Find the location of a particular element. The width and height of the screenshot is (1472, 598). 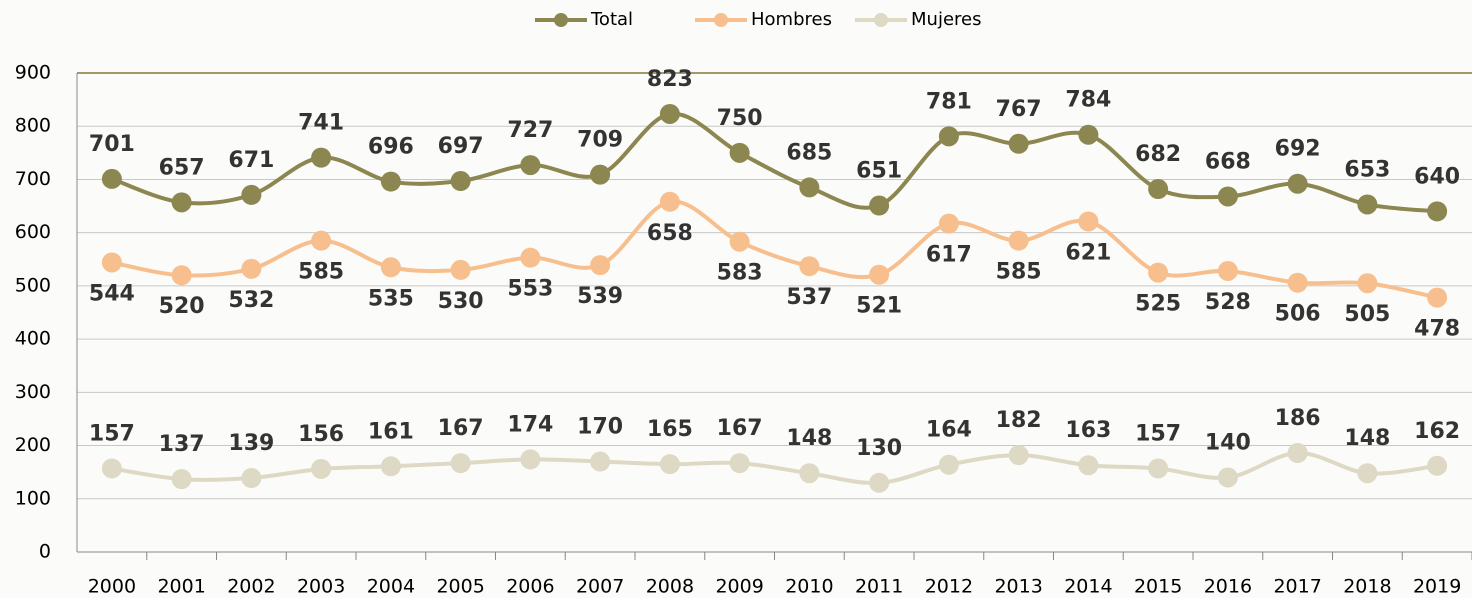

data-label: 505 is located at coordinates (1367, 314).